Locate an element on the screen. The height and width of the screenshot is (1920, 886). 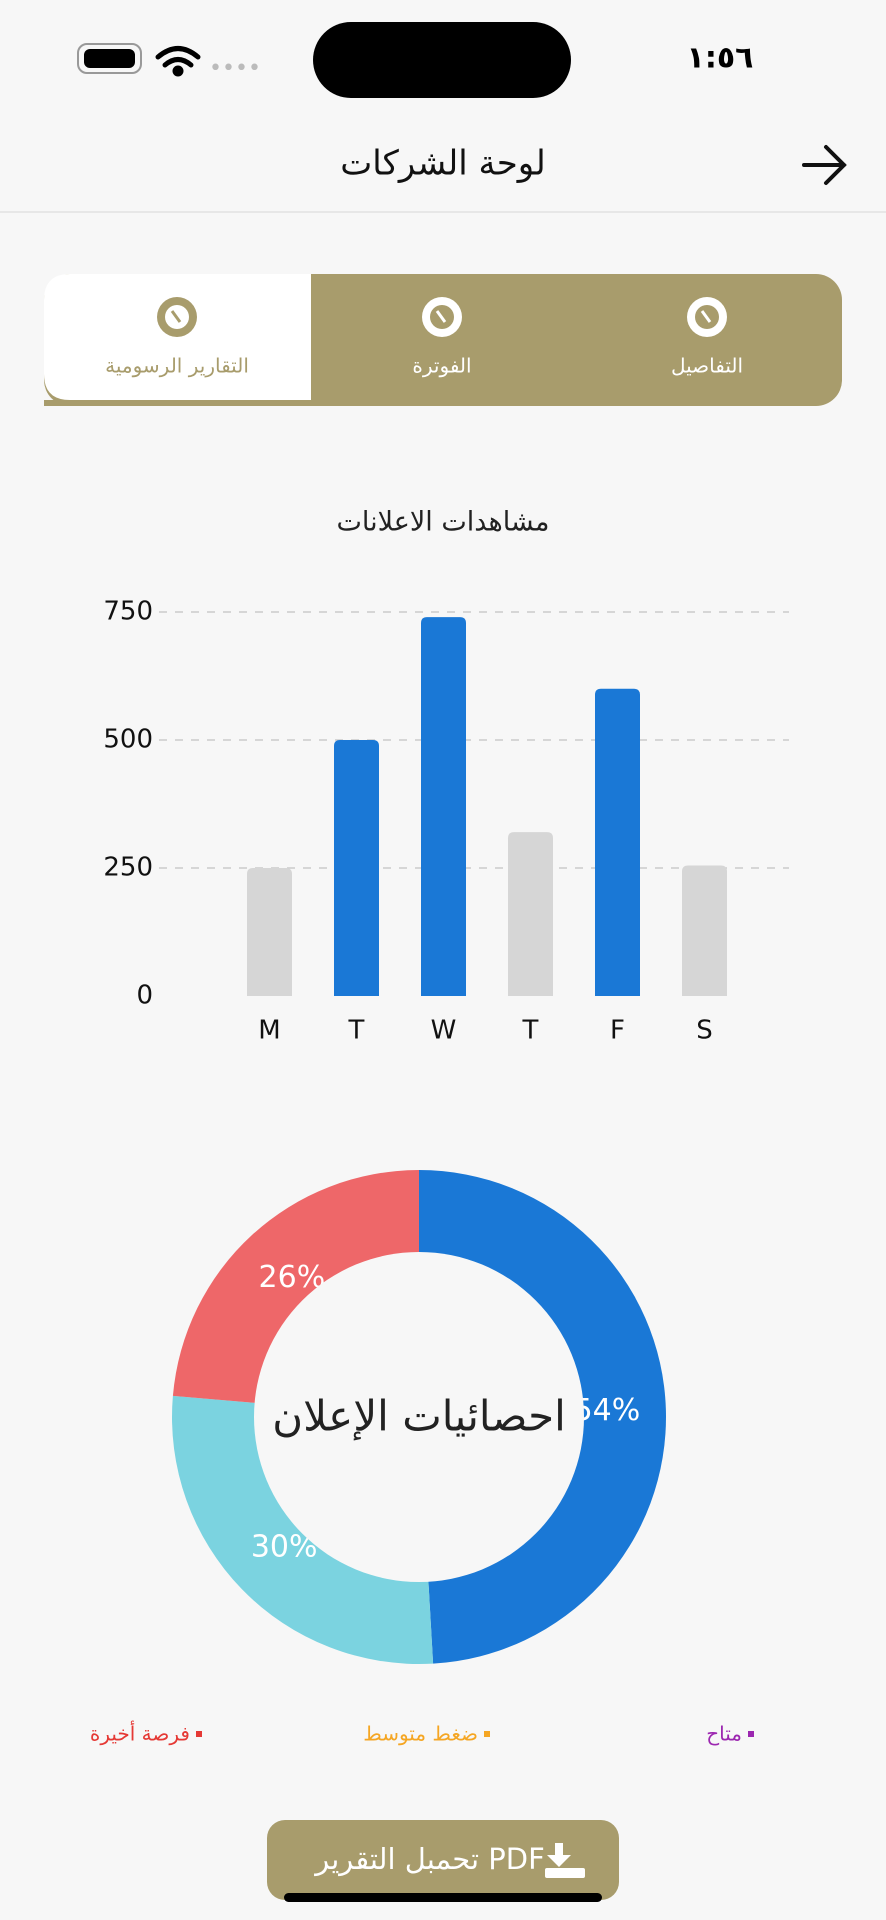
status-time: ١:٥٦ is located at coordinates (720, 58).